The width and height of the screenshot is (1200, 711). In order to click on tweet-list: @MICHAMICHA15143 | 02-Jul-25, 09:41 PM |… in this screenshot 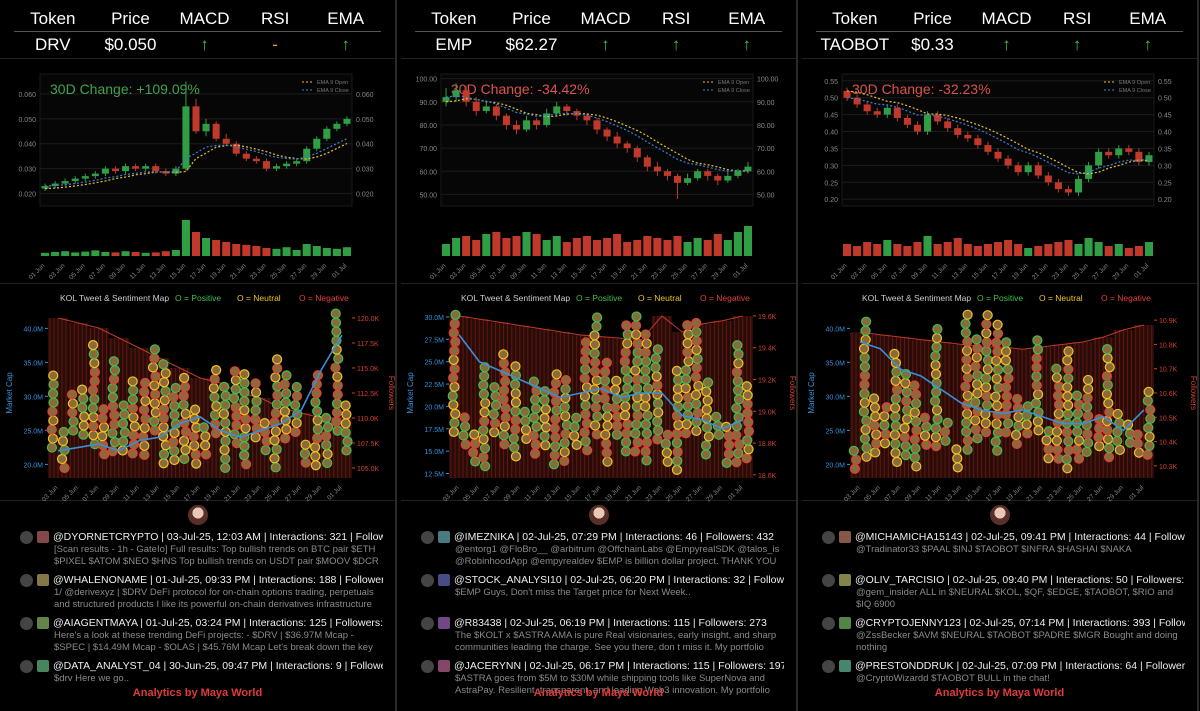, I will do `click(1003, 616)`.